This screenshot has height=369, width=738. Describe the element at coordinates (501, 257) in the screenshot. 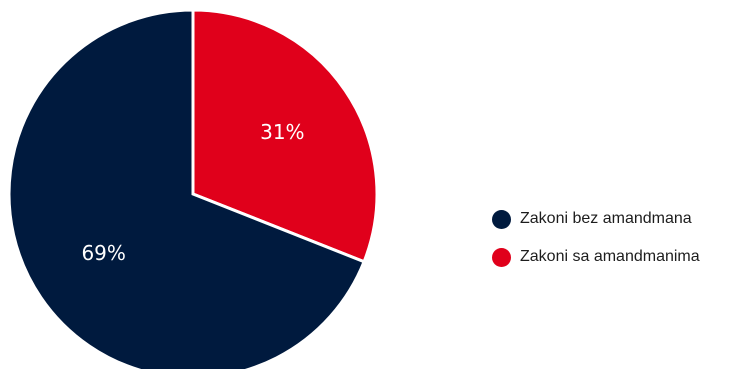

I see `legend-swatch-sa-amandmanima` at that location.